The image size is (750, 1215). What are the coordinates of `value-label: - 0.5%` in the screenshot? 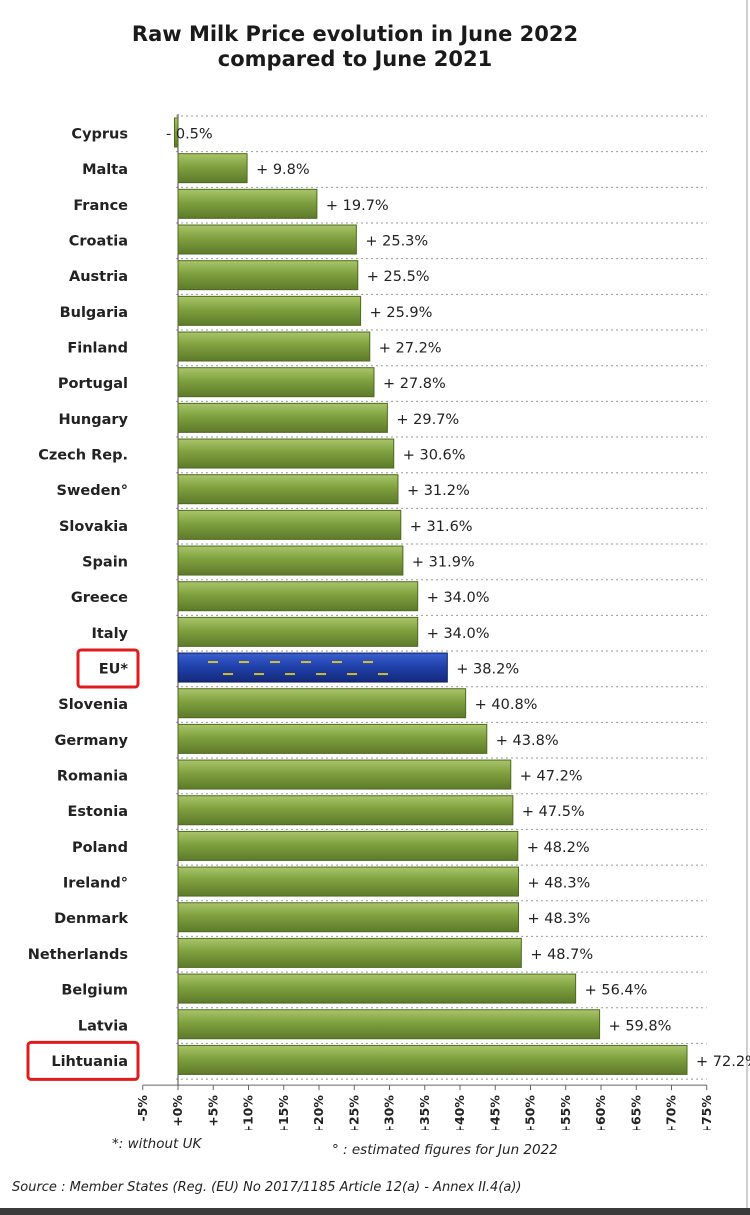 It's located at (189, 135).